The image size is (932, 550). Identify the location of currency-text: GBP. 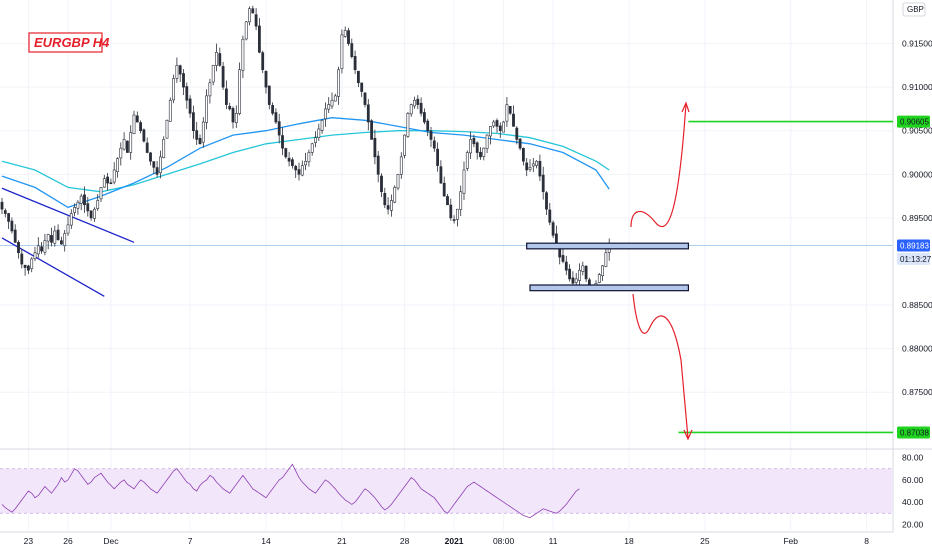
(915, 9).